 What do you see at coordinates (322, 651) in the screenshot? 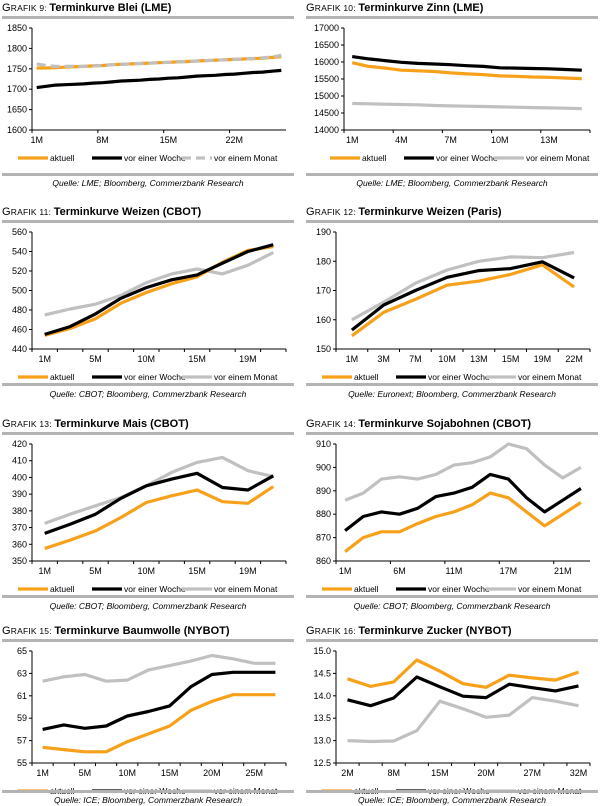
I see `y-tick-label: 15.0` at bounding box center [322, 651].